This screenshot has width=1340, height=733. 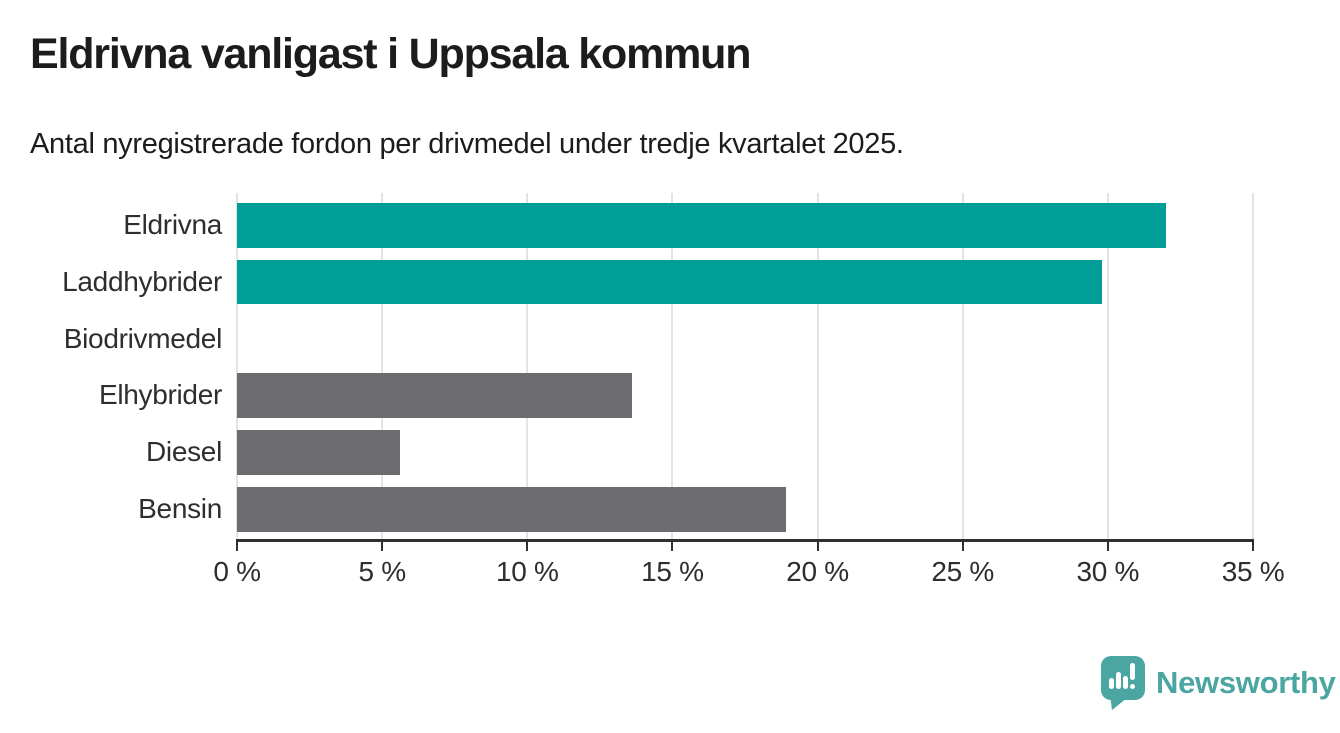 I want to click on axis-tick-label: 0 %, so click(x=237, y=571).